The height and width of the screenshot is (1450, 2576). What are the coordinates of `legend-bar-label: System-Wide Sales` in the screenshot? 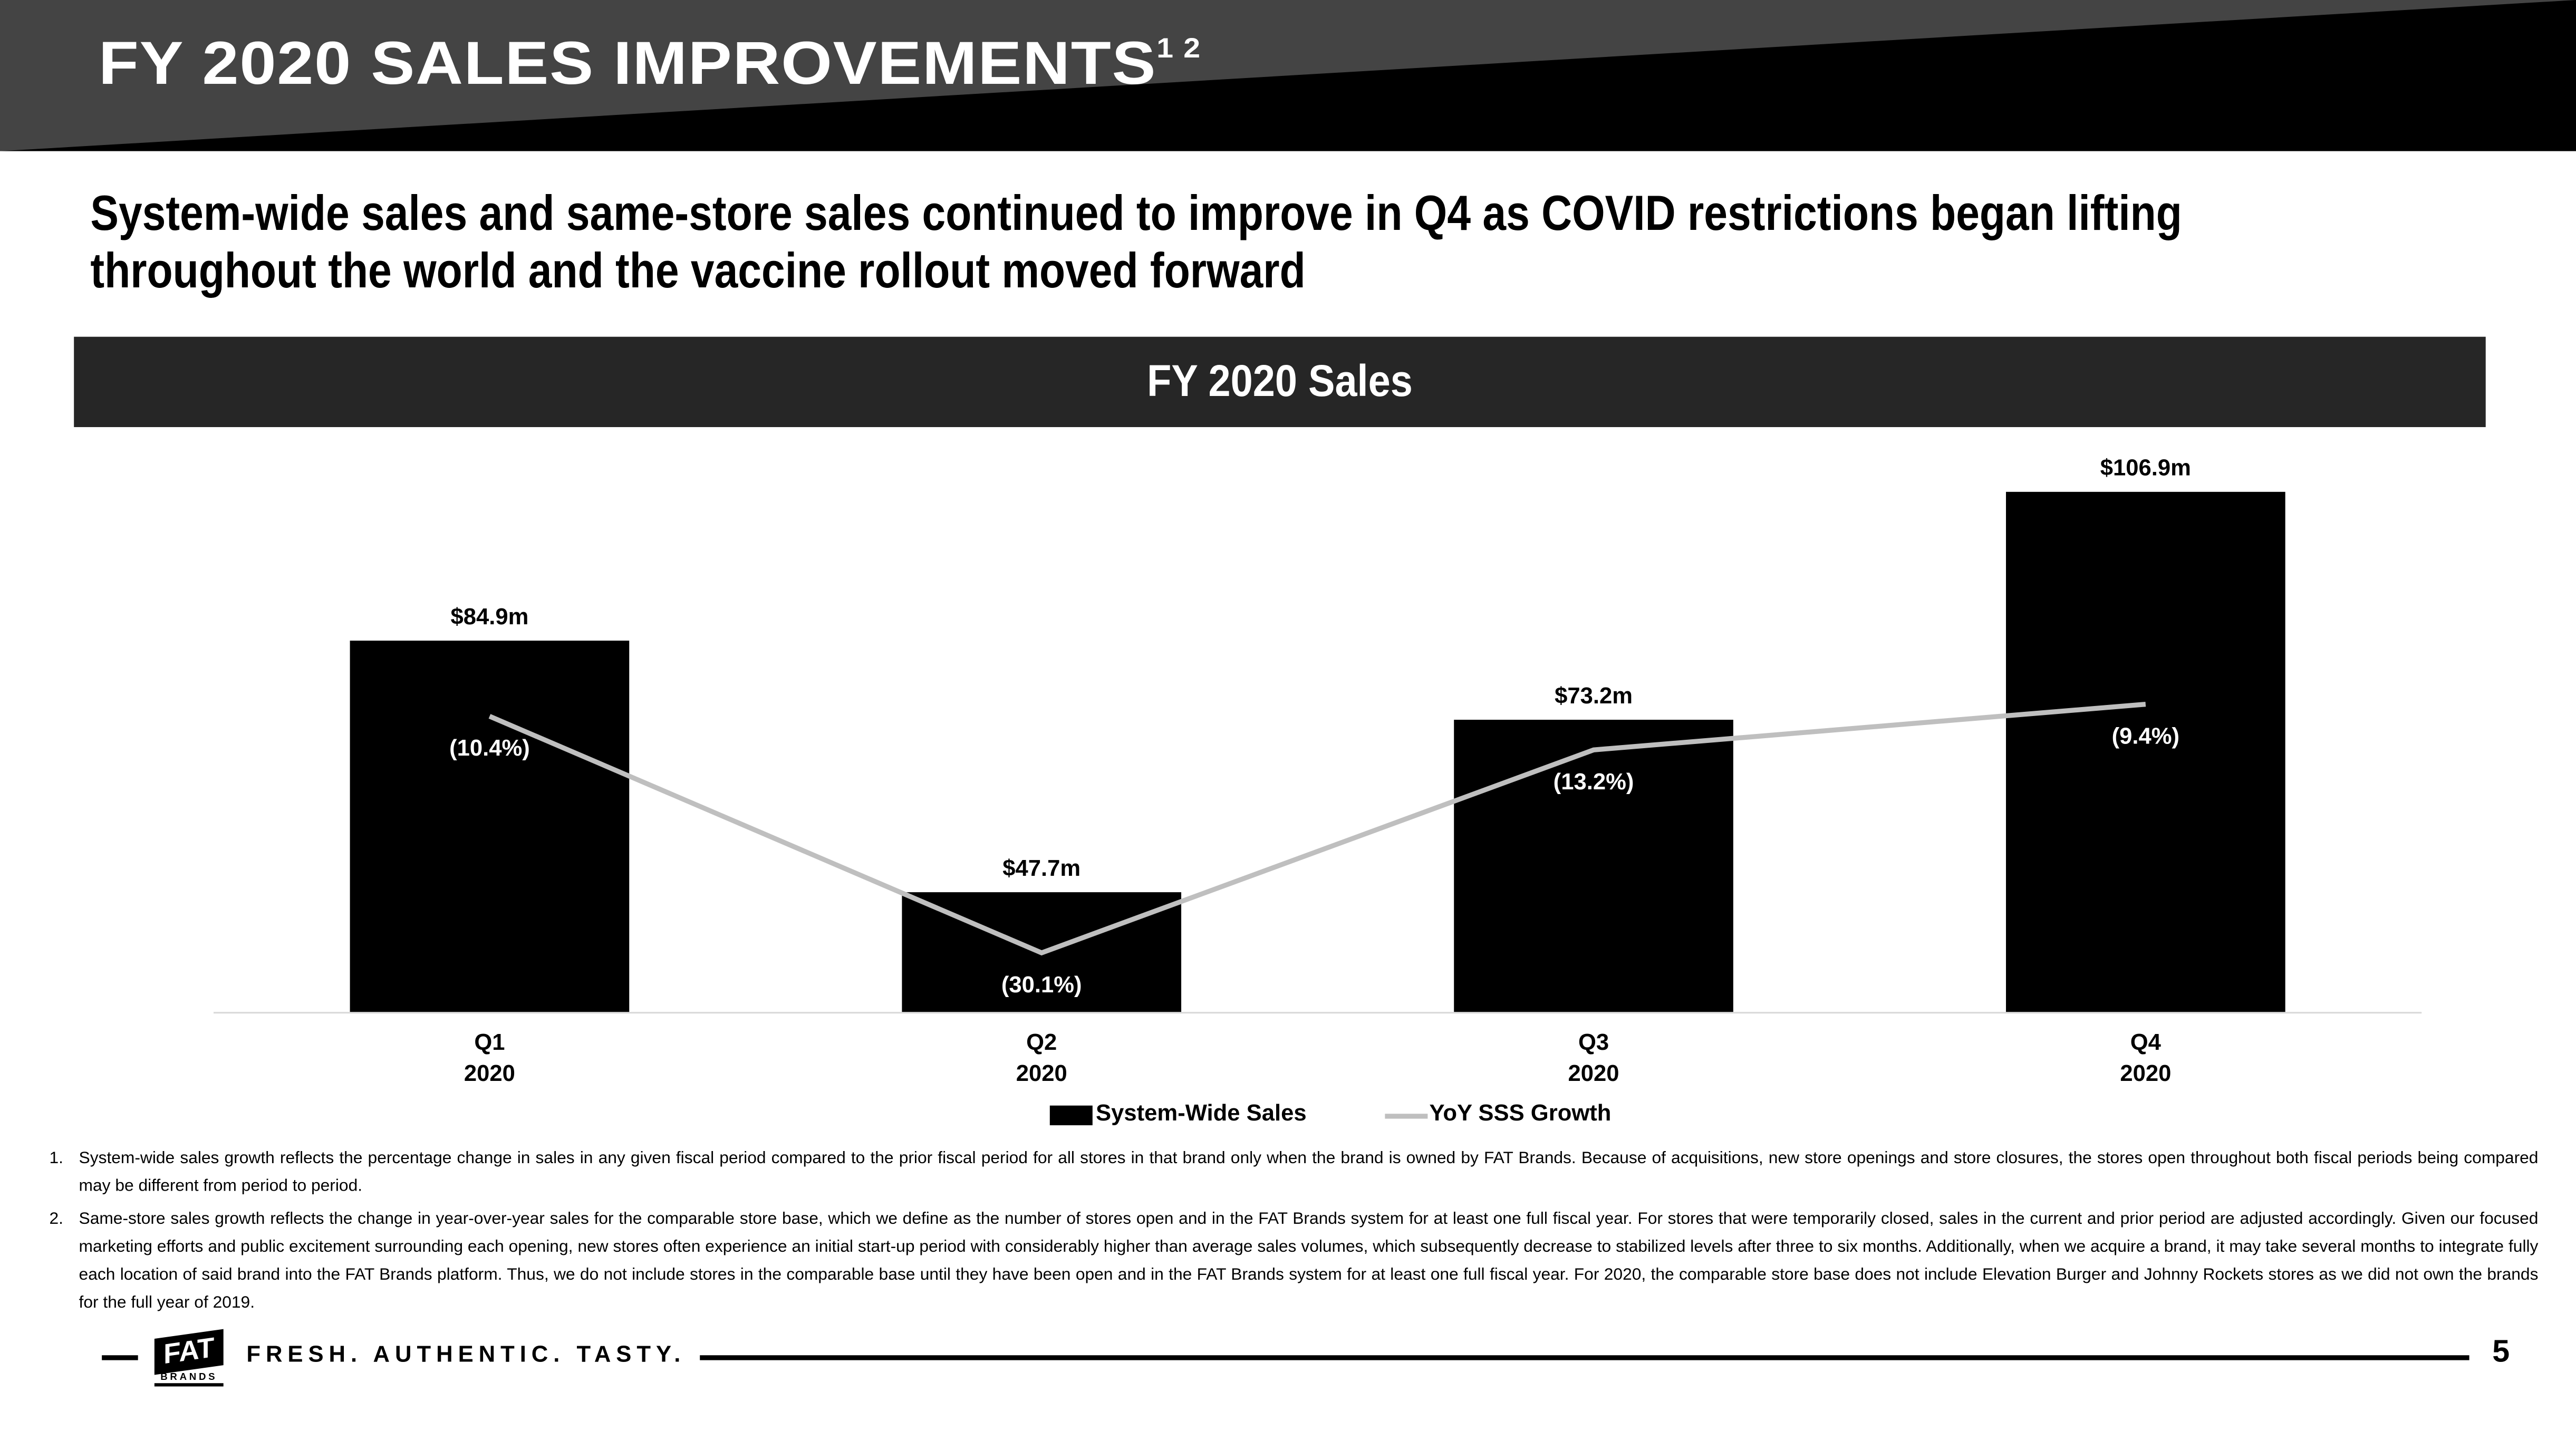 It's located at (1201, 1112).